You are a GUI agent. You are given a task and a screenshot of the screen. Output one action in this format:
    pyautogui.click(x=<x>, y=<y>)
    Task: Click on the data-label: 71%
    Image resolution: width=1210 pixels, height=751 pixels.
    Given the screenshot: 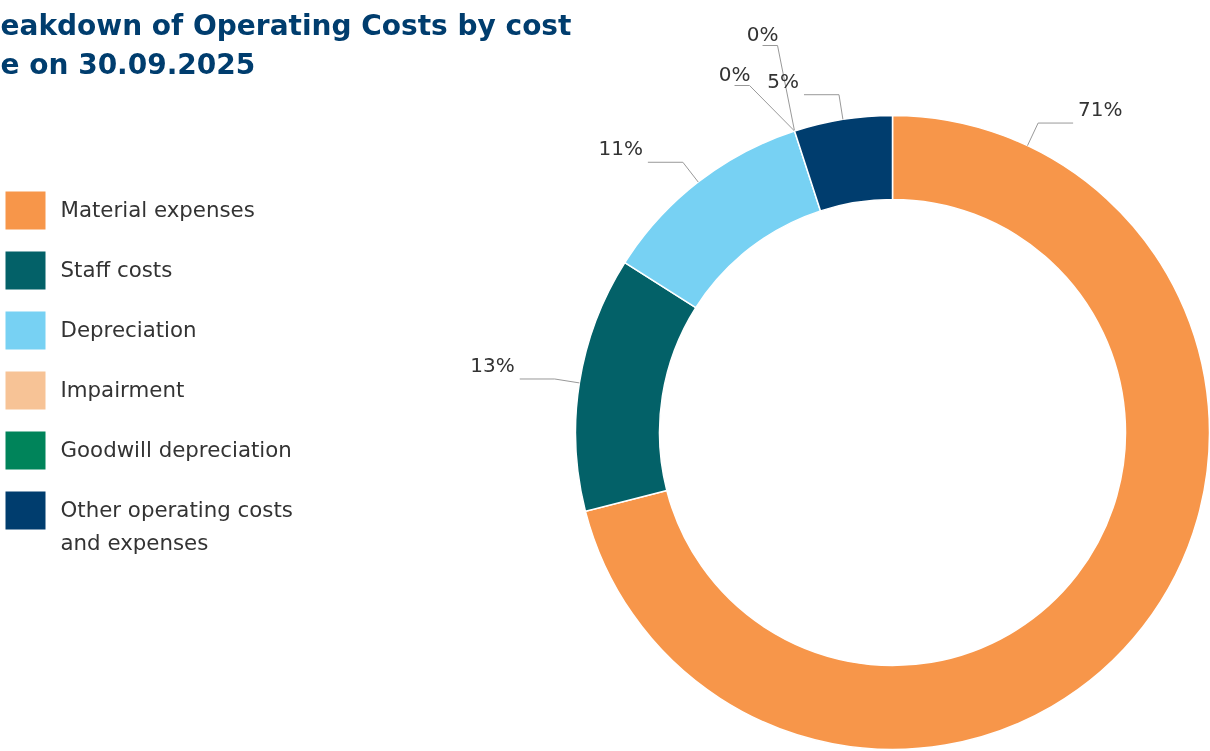 What is the action you would take?
    pyautogui.click(x=1100, y=109)
    